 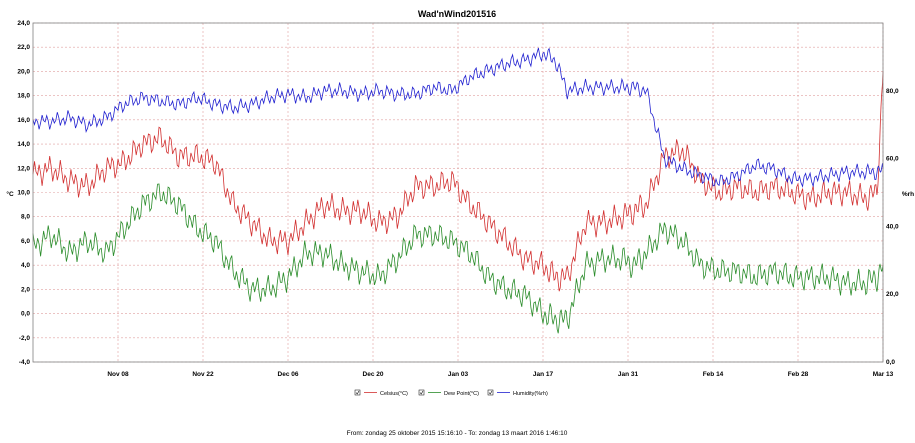 I want to click on y-tick-label-left: 24,0, so click(x=23, y=23).